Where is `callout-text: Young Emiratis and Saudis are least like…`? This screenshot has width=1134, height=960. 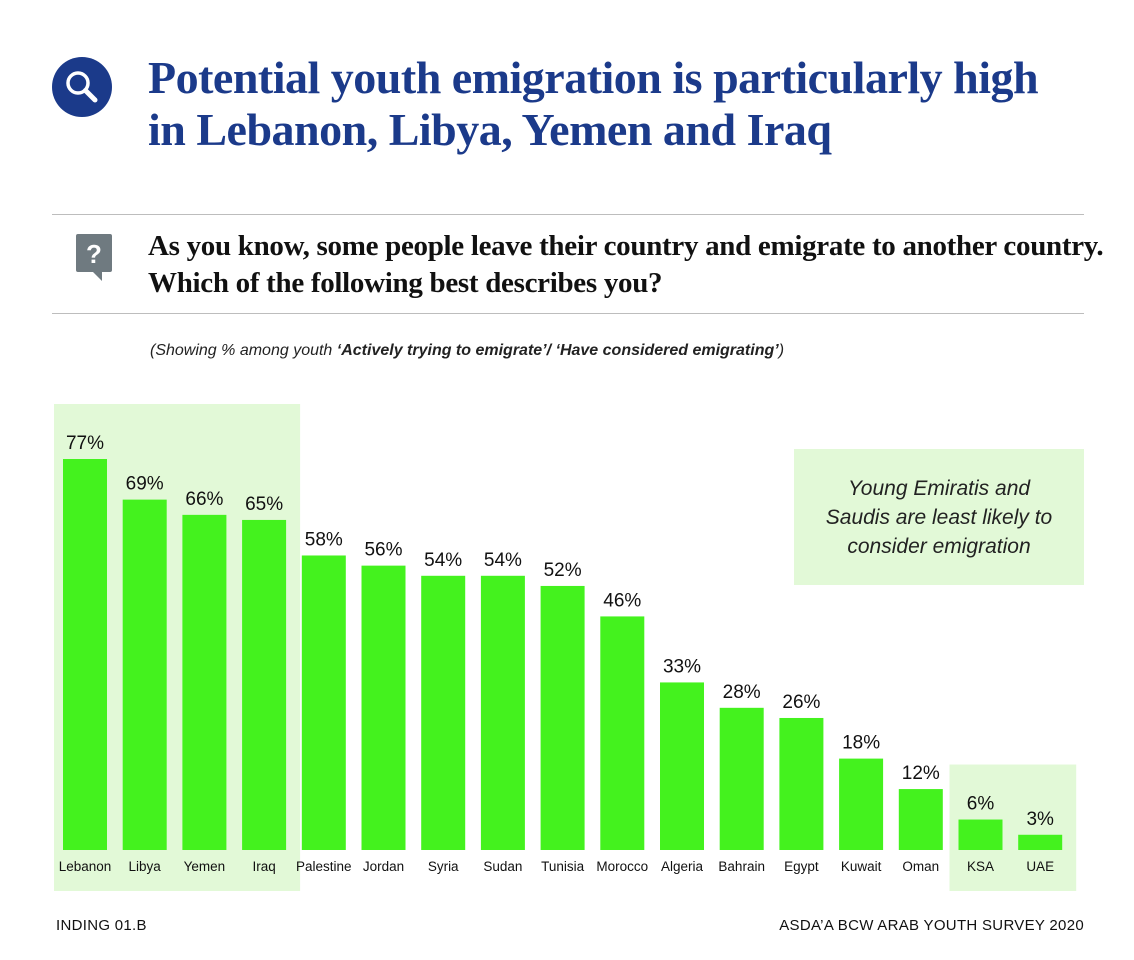
callout-text: Young Emiratis and Saudis are least like… is located at coordinates (939, 517).